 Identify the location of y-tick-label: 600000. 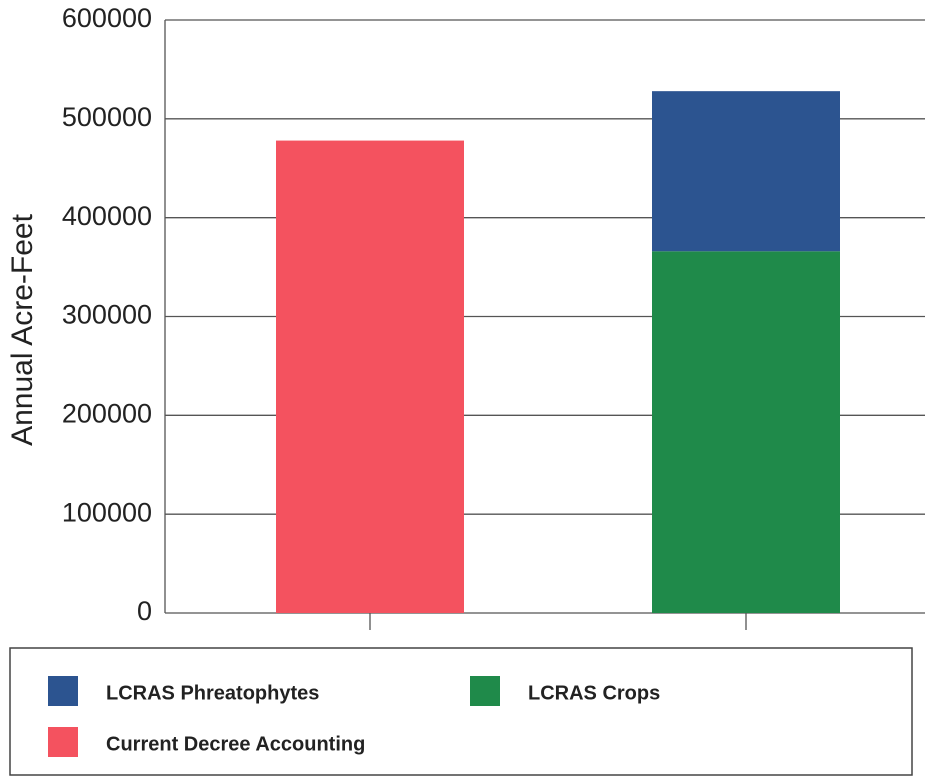
(107, 18).